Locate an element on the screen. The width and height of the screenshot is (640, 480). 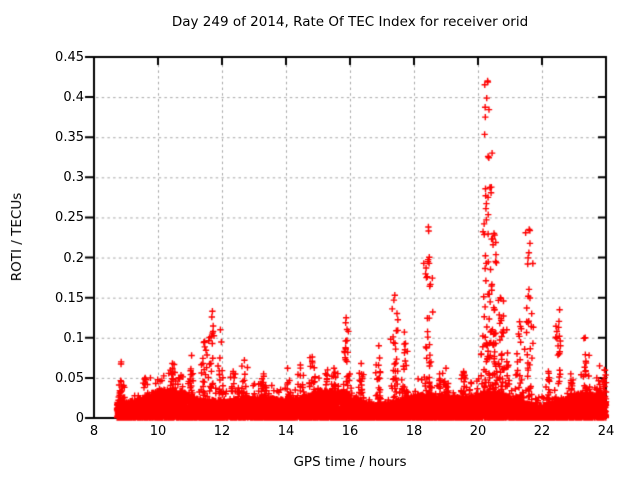
x-tick-label: 16 is located at coordinates (350, 431).